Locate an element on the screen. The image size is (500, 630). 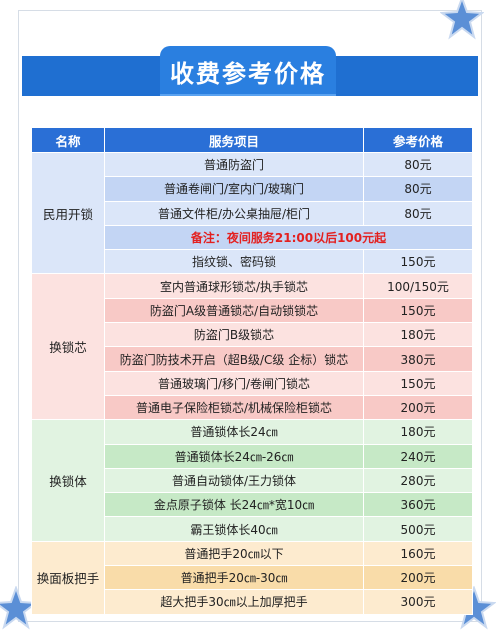
star-decoration-icon is located at coordinates (462, 20).